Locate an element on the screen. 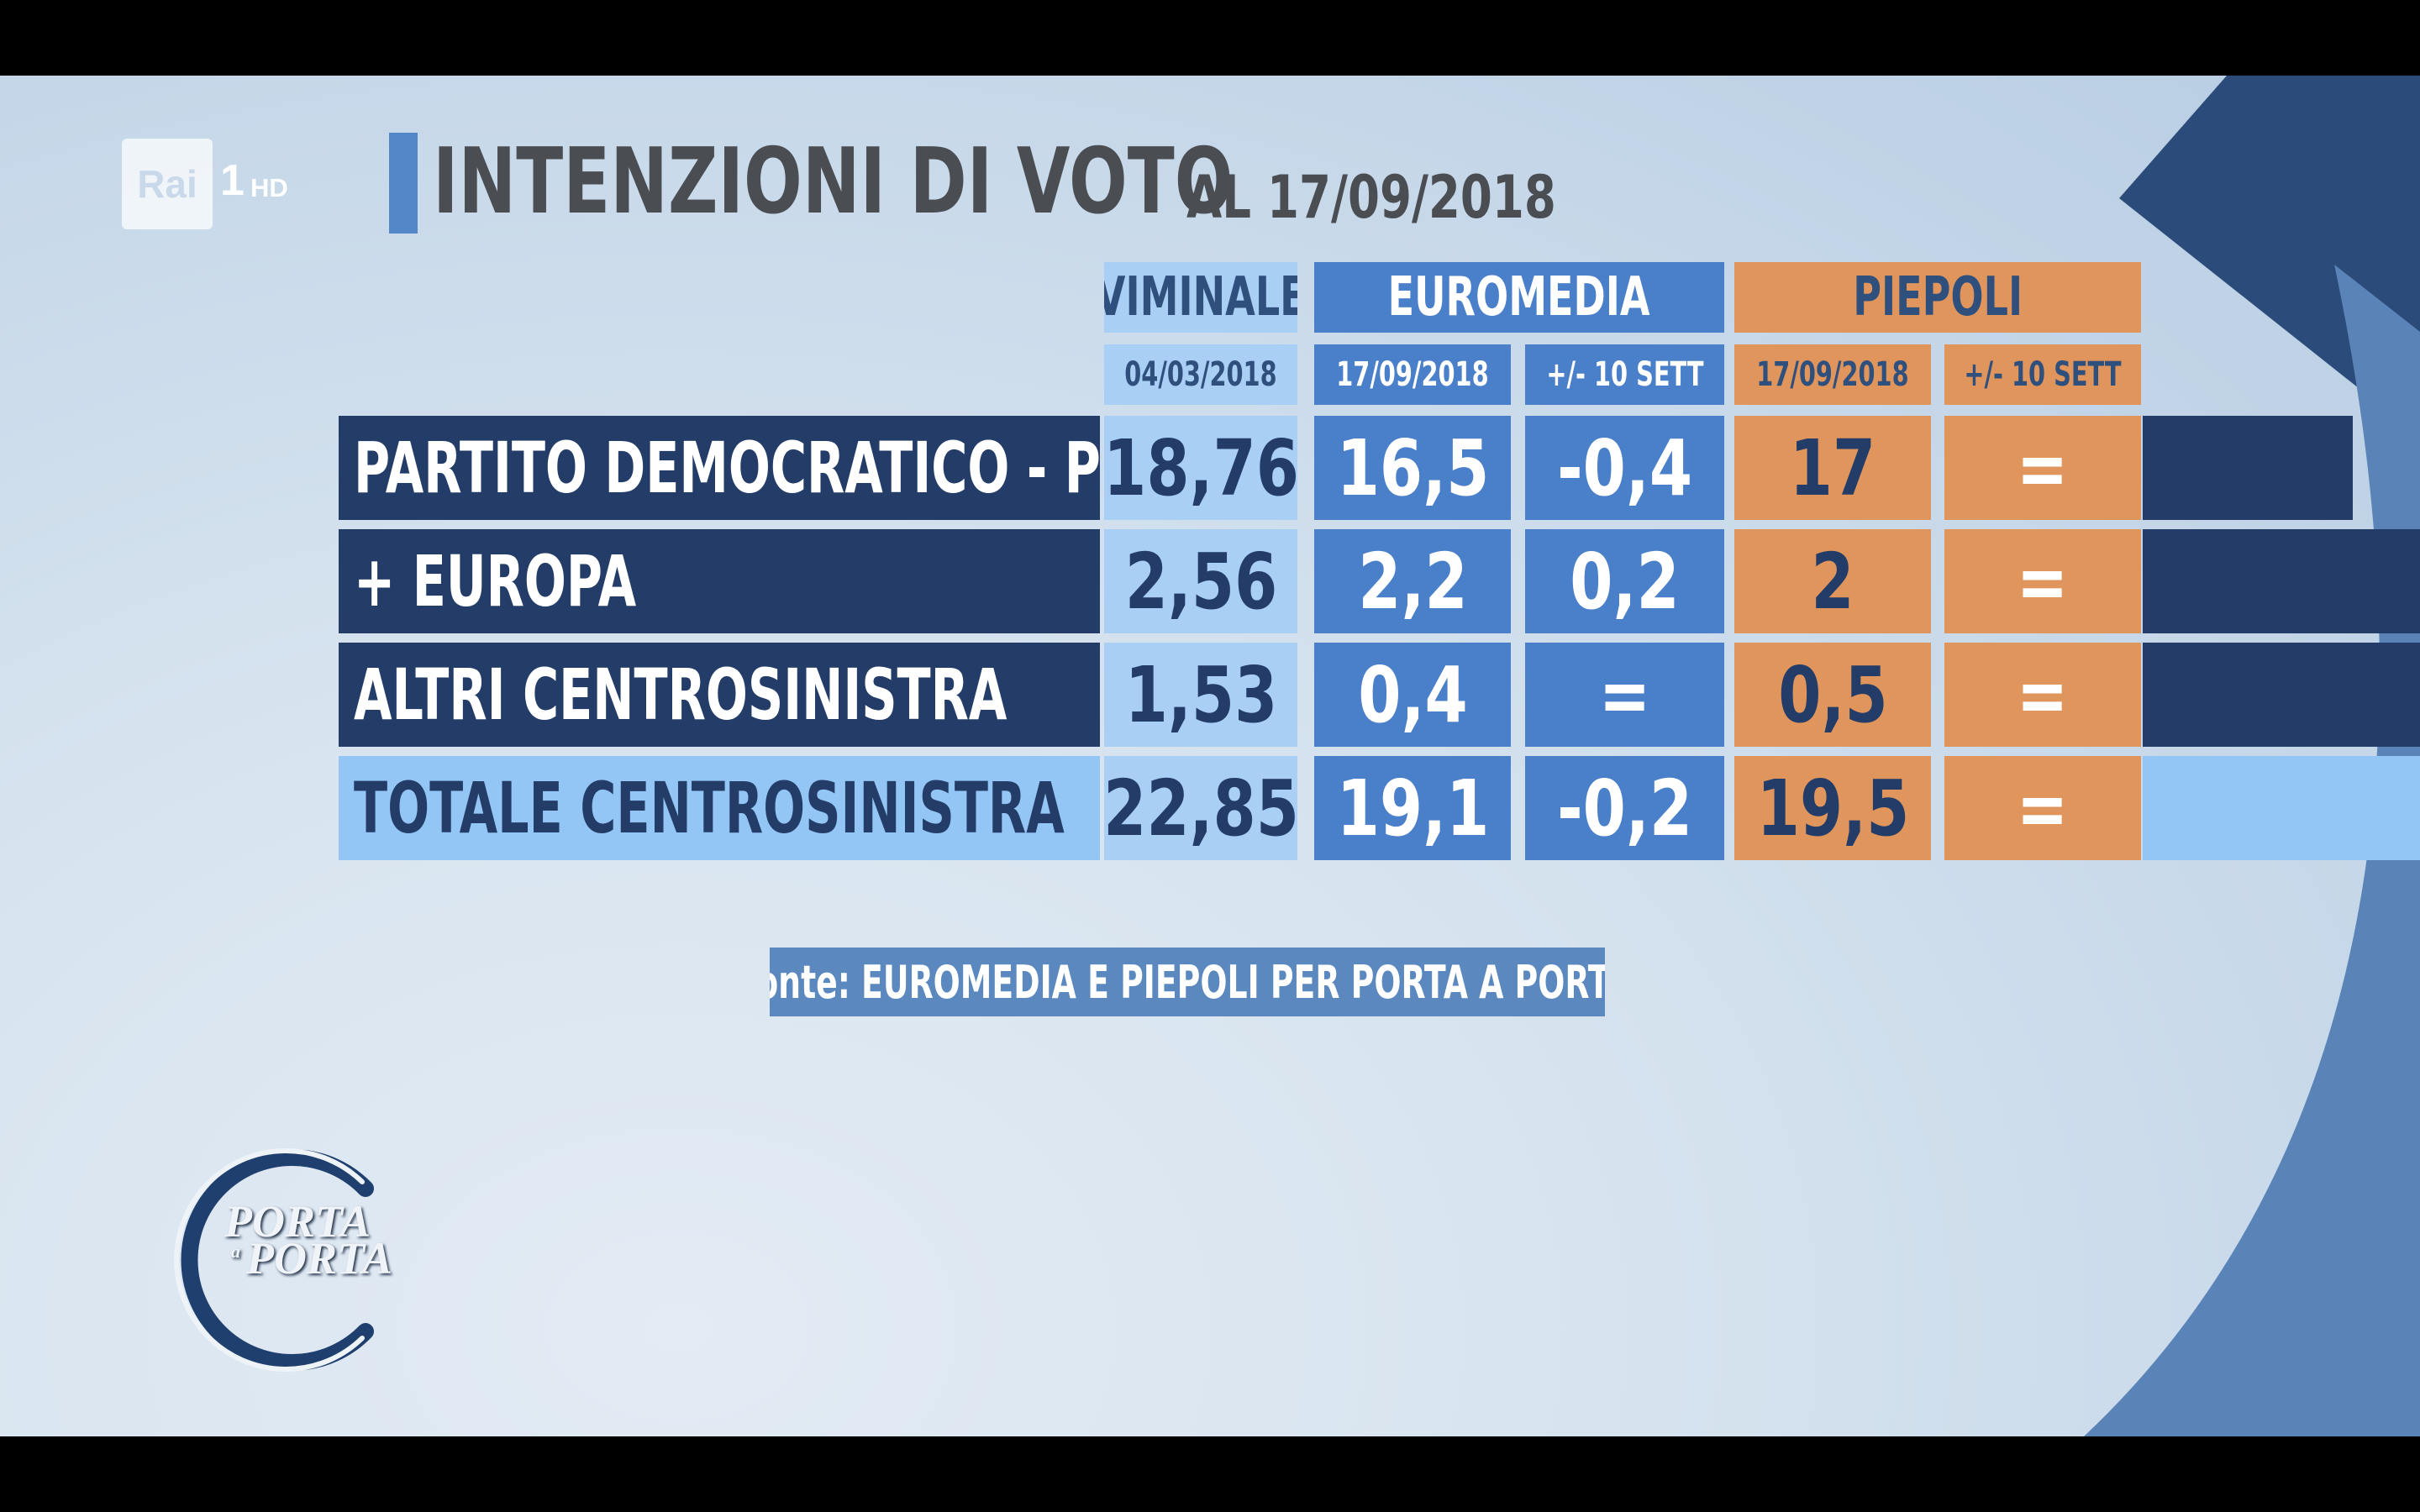 This screenshot has width=2420, height=1512. page-title: INTENZIONI DI VOTO is located at coordinates (833, 181).